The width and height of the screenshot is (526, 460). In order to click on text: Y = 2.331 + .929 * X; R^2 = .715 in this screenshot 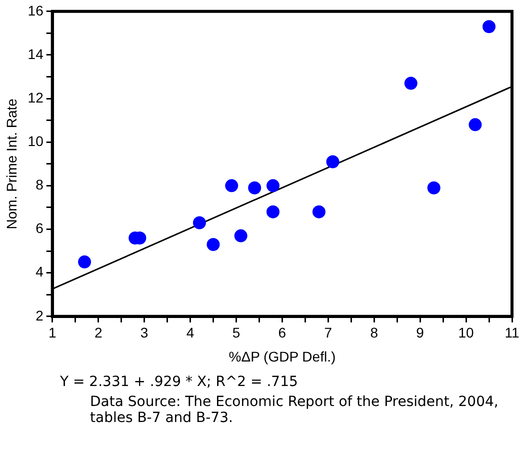, I will do `click(179, 382)`.